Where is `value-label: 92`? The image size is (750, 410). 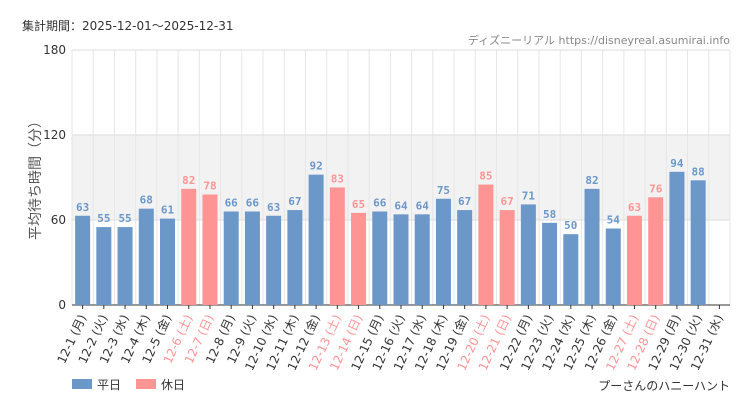
value-label: 92 is located at coordinates (315, 166).